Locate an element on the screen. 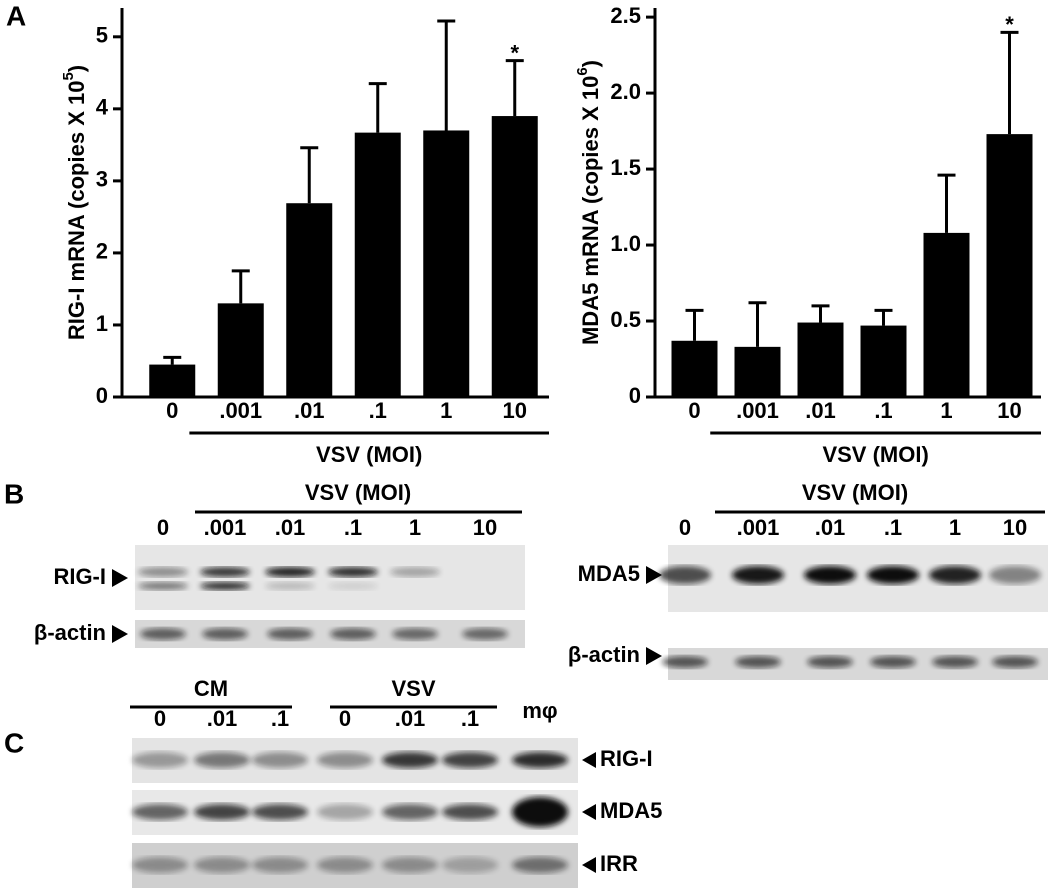 The image size is (1050, 889). y-tick-label: 2 is located at coordinates (102, 251).